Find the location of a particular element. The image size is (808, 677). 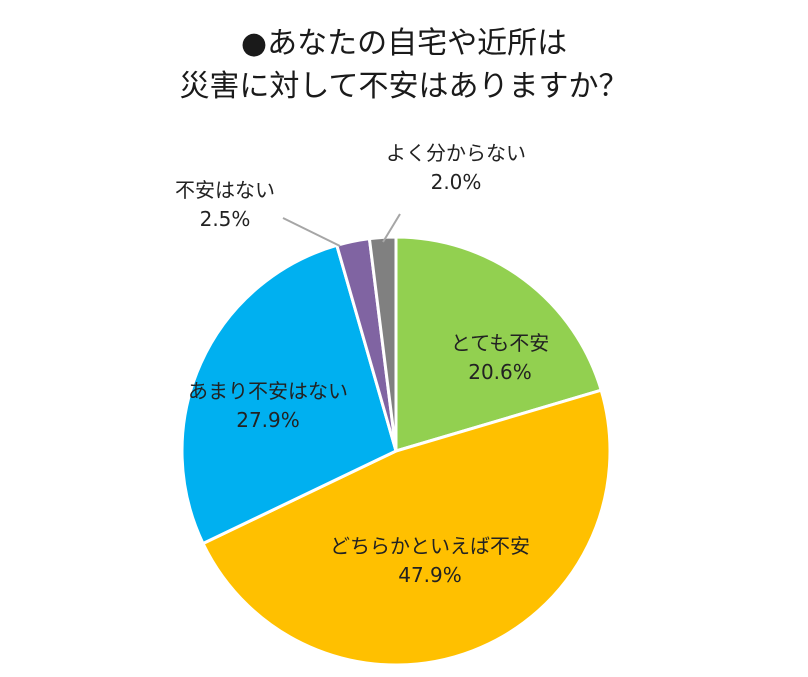

slice-label-value: 2.5% is located at coordinates (225, 219).